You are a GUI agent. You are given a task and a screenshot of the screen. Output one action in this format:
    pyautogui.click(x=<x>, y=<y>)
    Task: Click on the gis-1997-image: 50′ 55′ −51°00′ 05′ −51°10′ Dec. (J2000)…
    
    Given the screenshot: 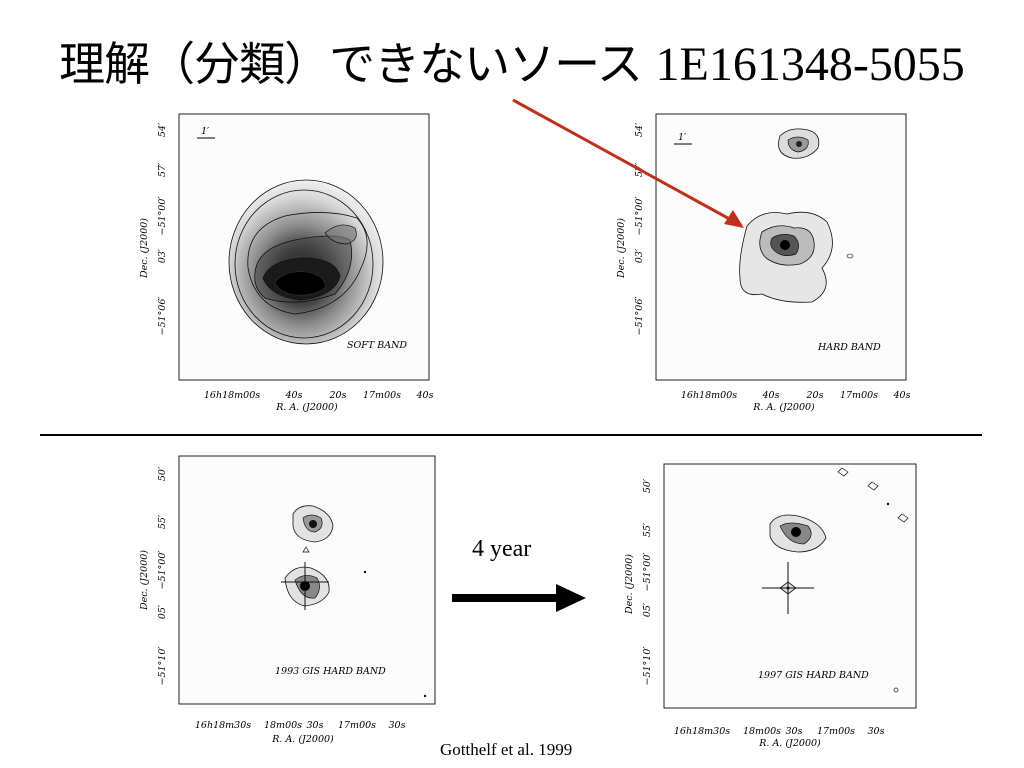 What is the action you would take?
    pyautogui.click(x=770, y=606)
    